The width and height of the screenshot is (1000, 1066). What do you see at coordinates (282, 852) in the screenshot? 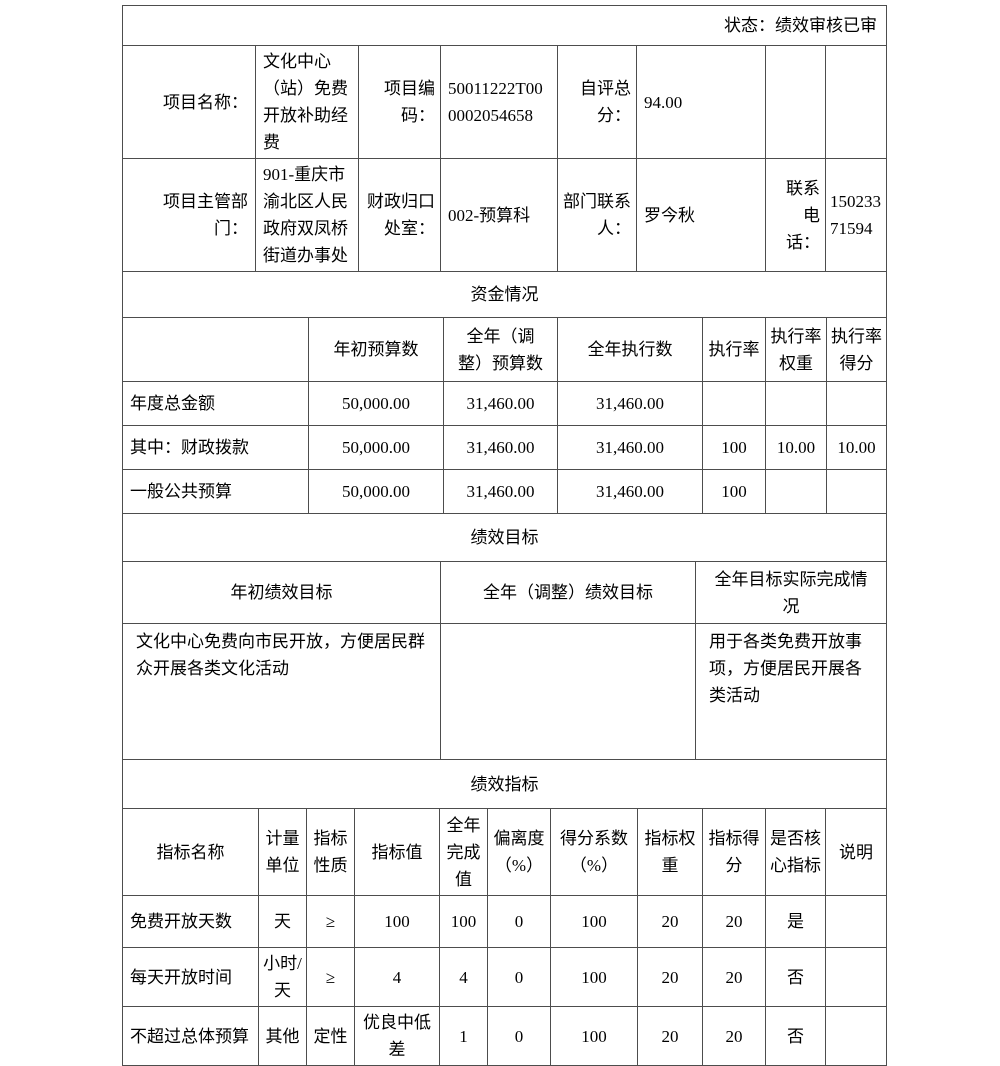
I see `indicator-col-header: 计量单位` at bounding box center [282, 852].